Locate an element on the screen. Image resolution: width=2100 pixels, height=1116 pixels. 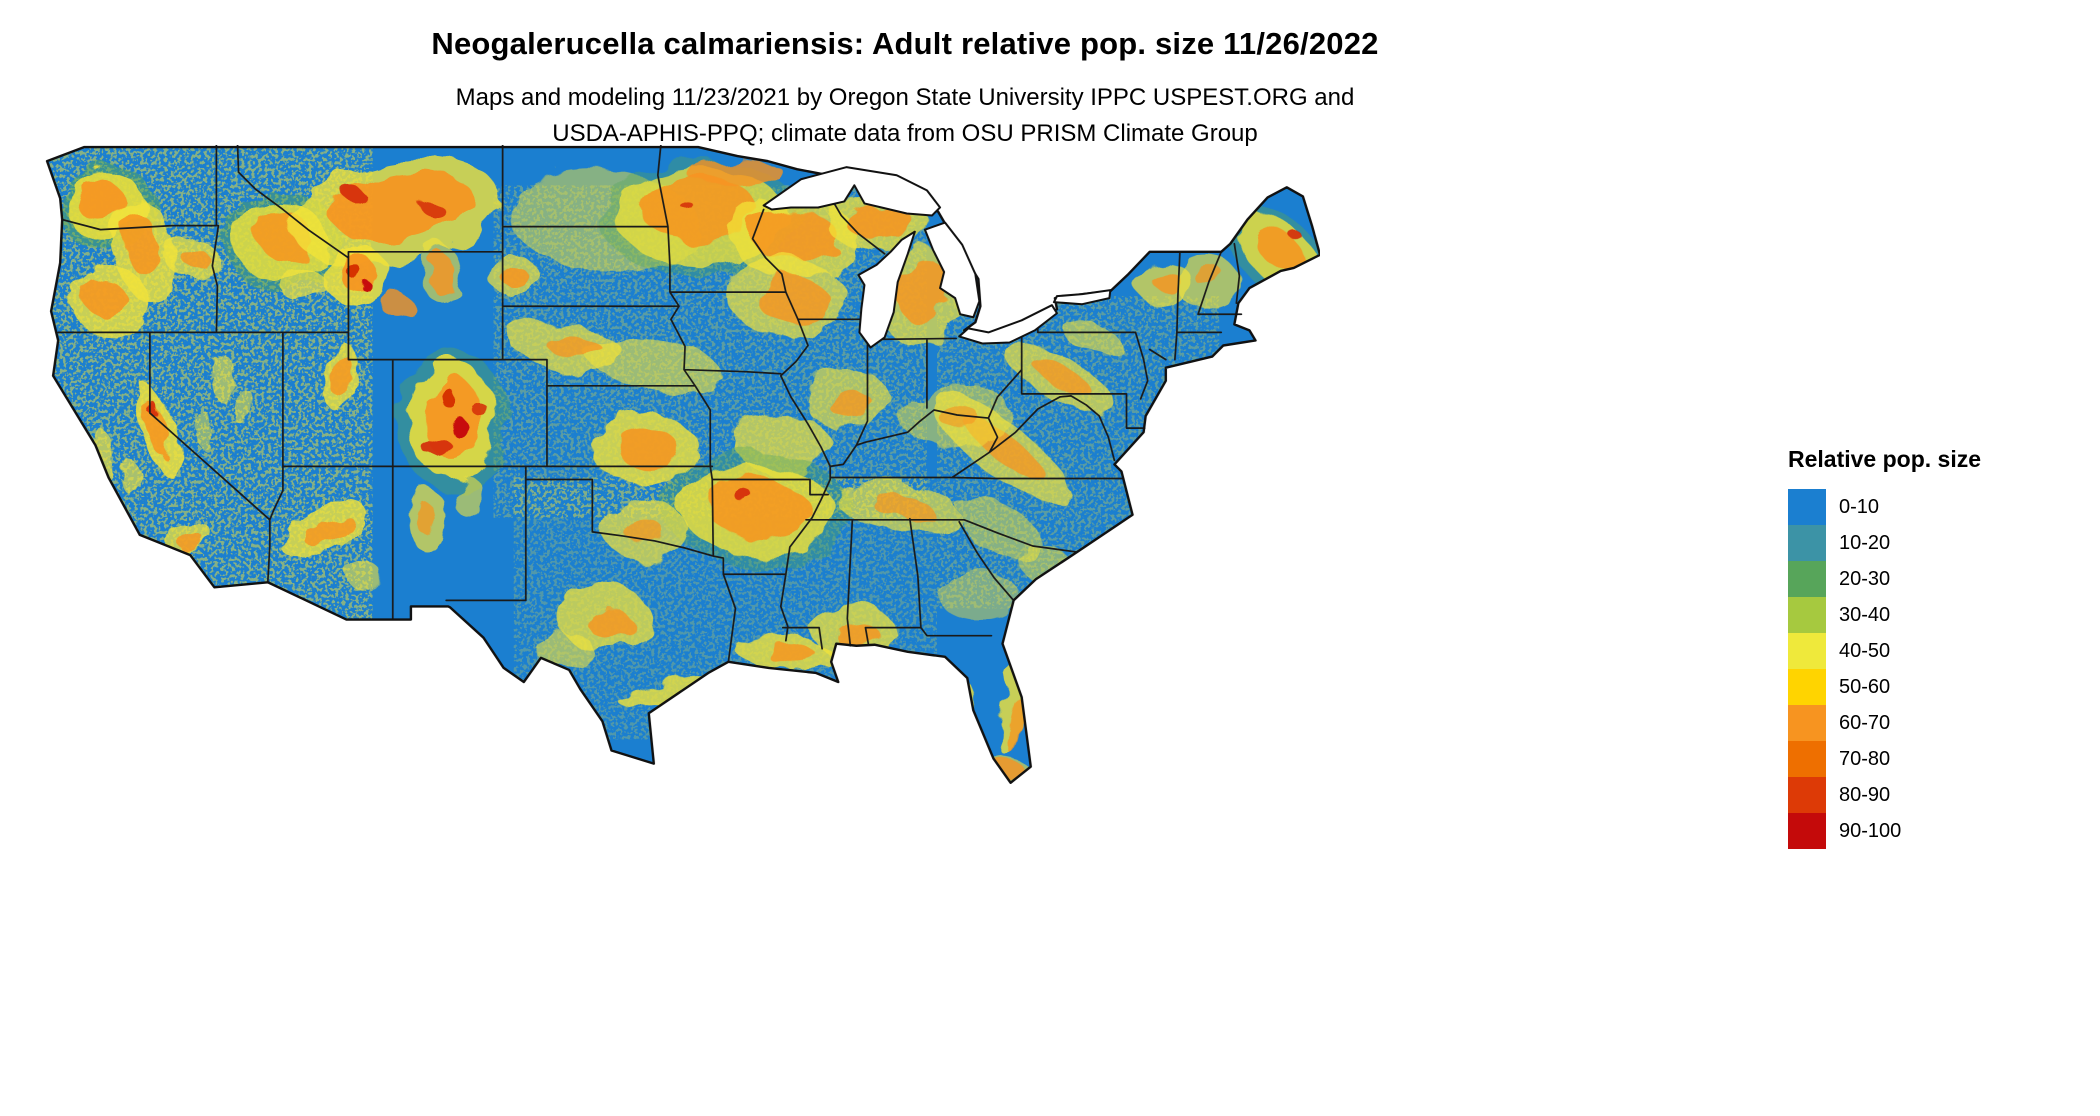
legend-item-label: 90-100 is located at coordinates (1870, 830).